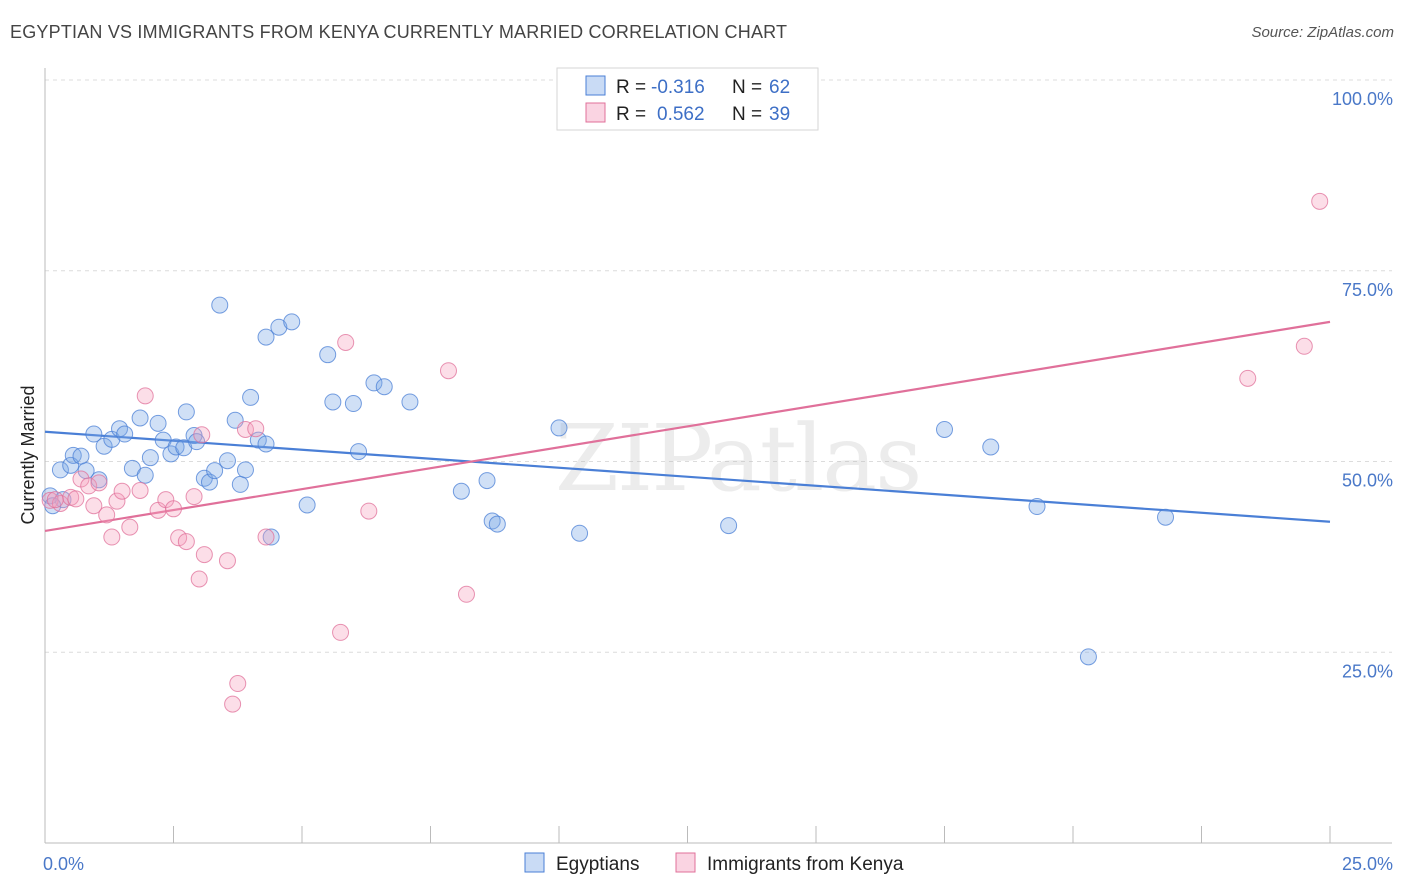  I want to click on legend-r-label-1: R =, so click(631, 87).